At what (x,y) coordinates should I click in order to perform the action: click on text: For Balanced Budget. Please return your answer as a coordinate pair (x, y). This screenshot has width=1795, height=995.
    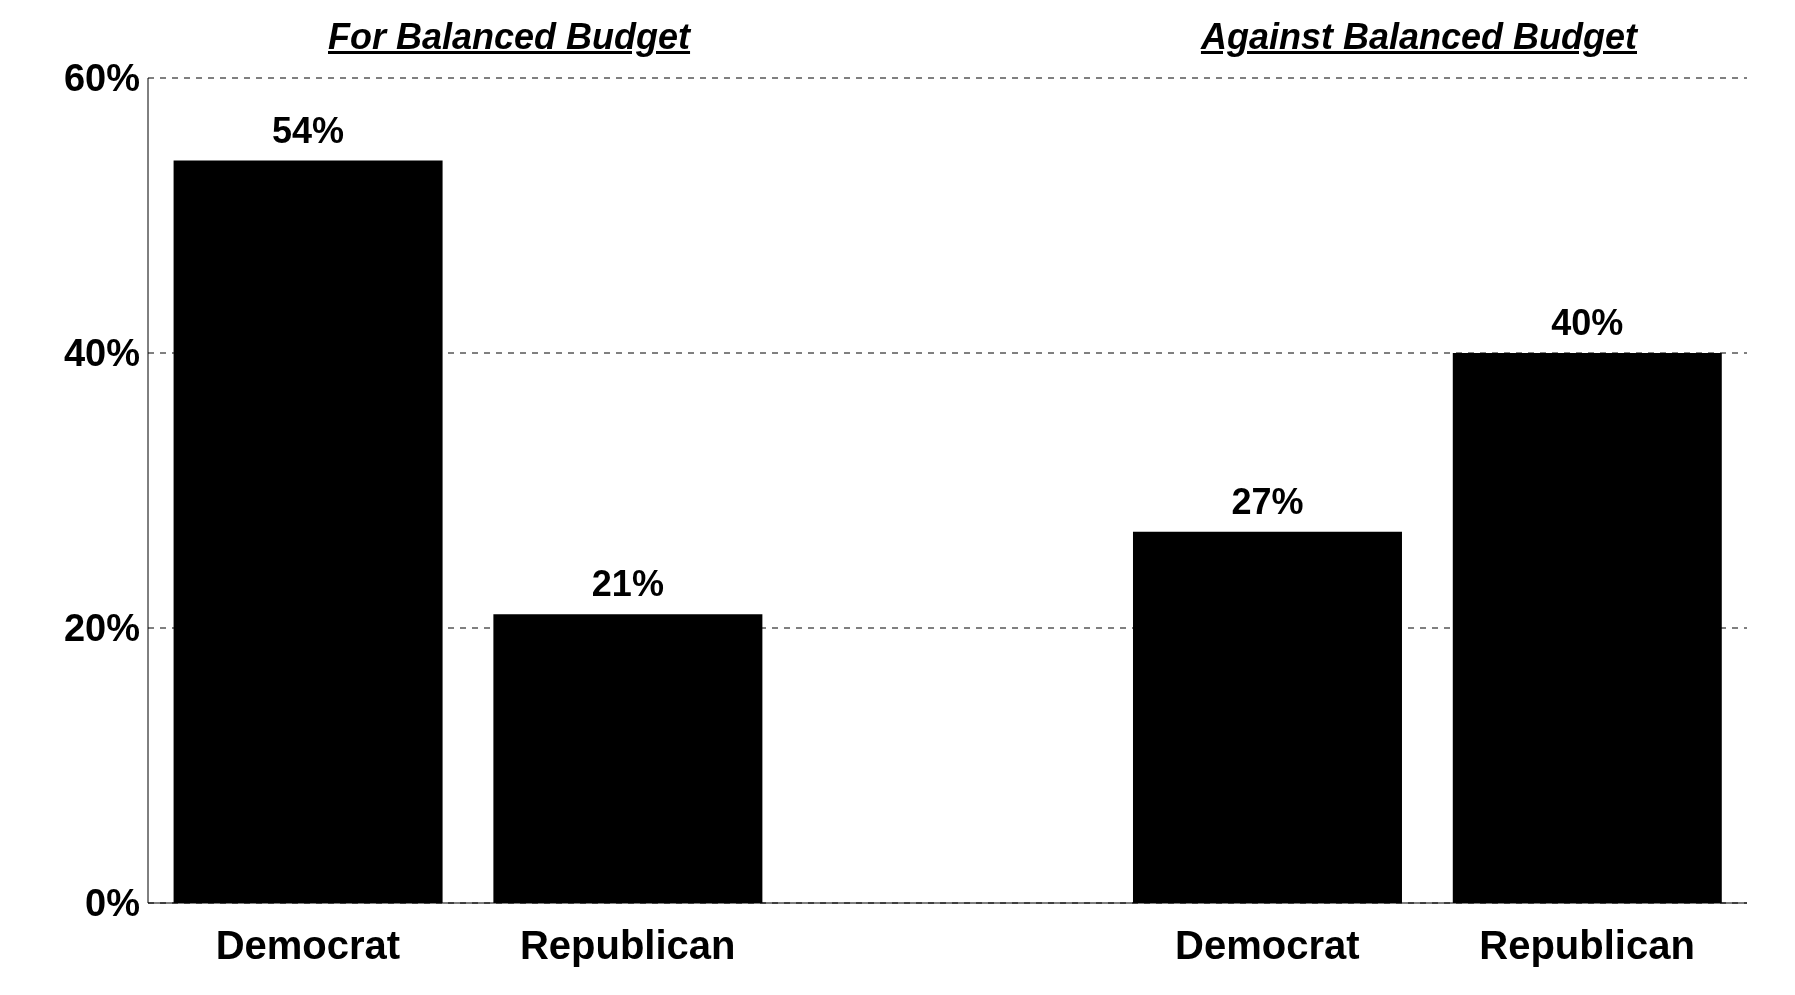
    Looking at the image, I should click on (509, 37).